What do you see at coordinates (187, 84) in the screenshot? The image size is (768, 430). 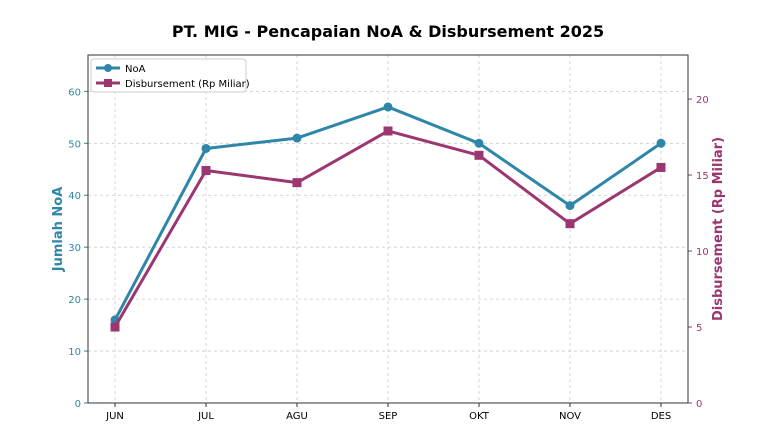 I see `legend-label: Disbursement (Rp Miliar)` at bounding box center [187, 84].